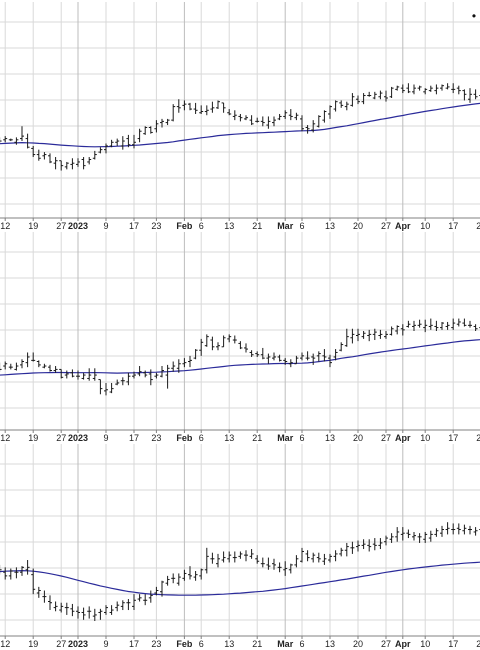 This screenshot has height=650, width=480. I want to click on x-tick-label: 6, so click(301, 438).